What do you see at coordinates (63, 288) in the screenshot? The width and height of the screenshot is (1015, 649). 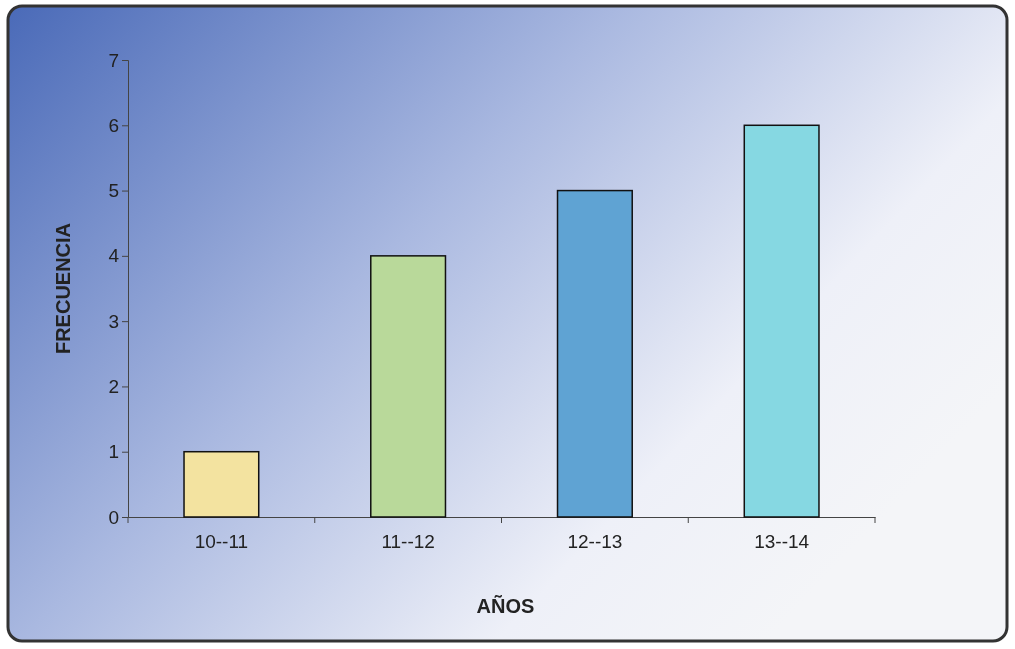 I see `y-axis-title: FRECUENCIA` at bounding box center [63, 288].